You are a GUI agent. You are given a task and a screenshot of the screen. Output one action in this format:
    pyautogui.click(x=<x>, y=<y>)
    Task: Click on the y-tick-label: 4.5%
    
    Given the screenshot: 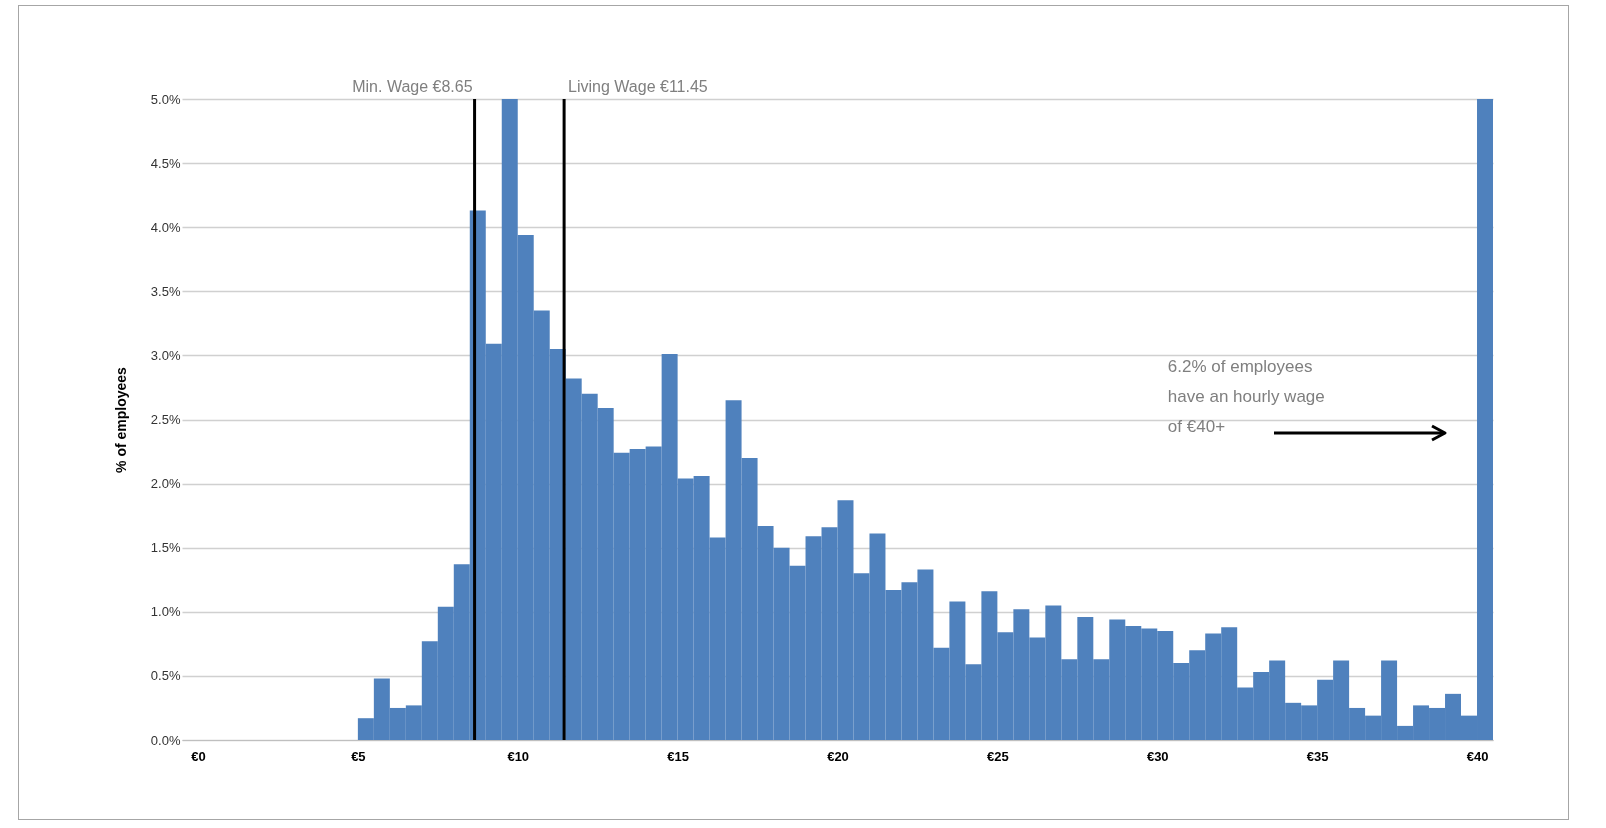 What is the action you would take?
    pyautogui.click(x=165, y=163)
    